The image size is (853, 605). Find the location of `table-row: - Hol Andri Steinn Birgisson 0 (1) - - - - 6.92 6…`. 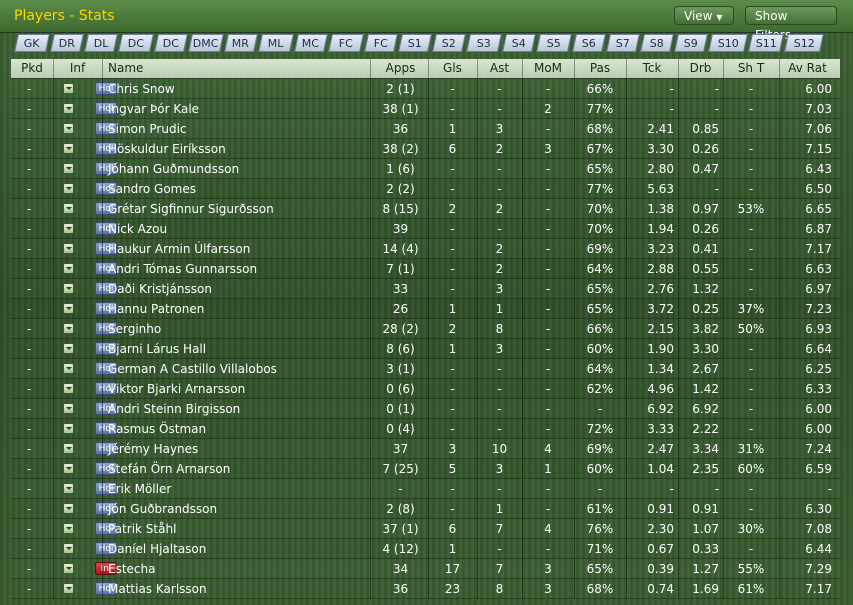

table-row: - Hol Andri Steinn Birgisson 0 (1) - - - - 6.92 6… is located at coordinates (425, 409).